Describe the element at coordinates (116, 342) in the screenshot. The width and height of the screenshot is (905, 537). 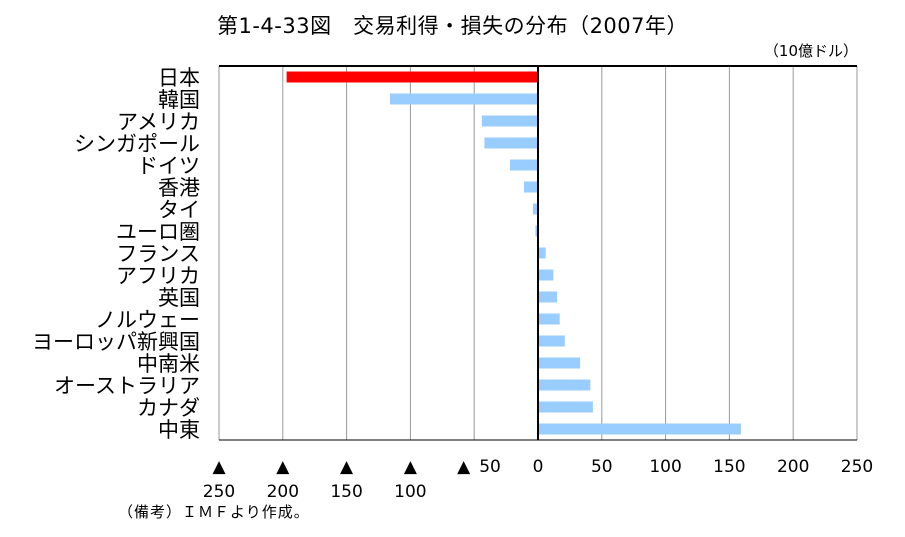
I see `category-label: ヨーロッパ新興国` at that location.